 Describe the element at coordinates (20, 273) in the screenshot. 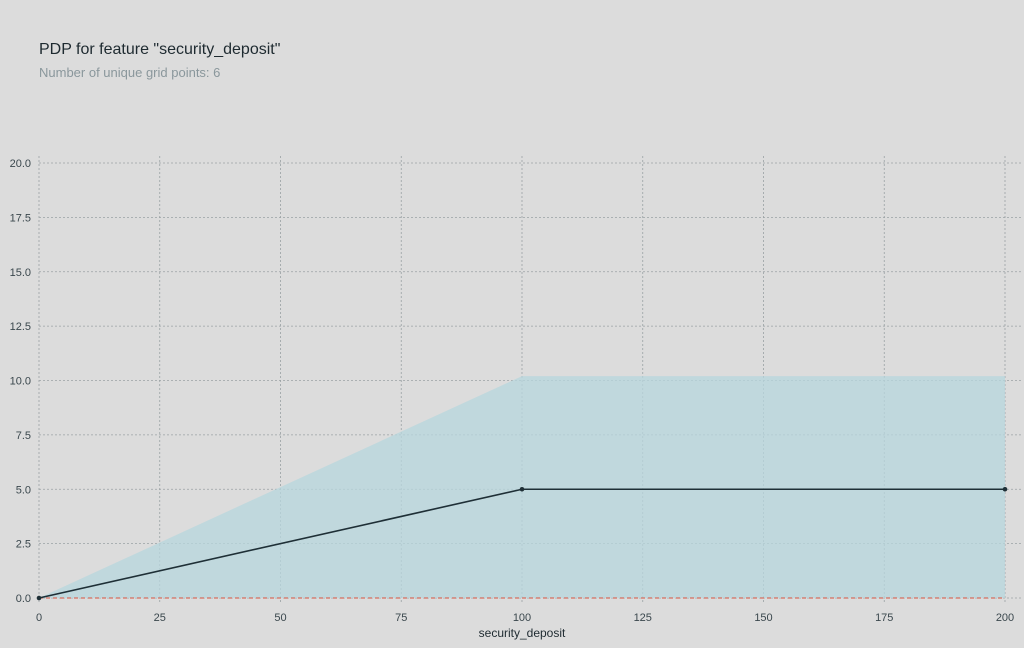

I see `y-tick-label: 15.0` at that location.